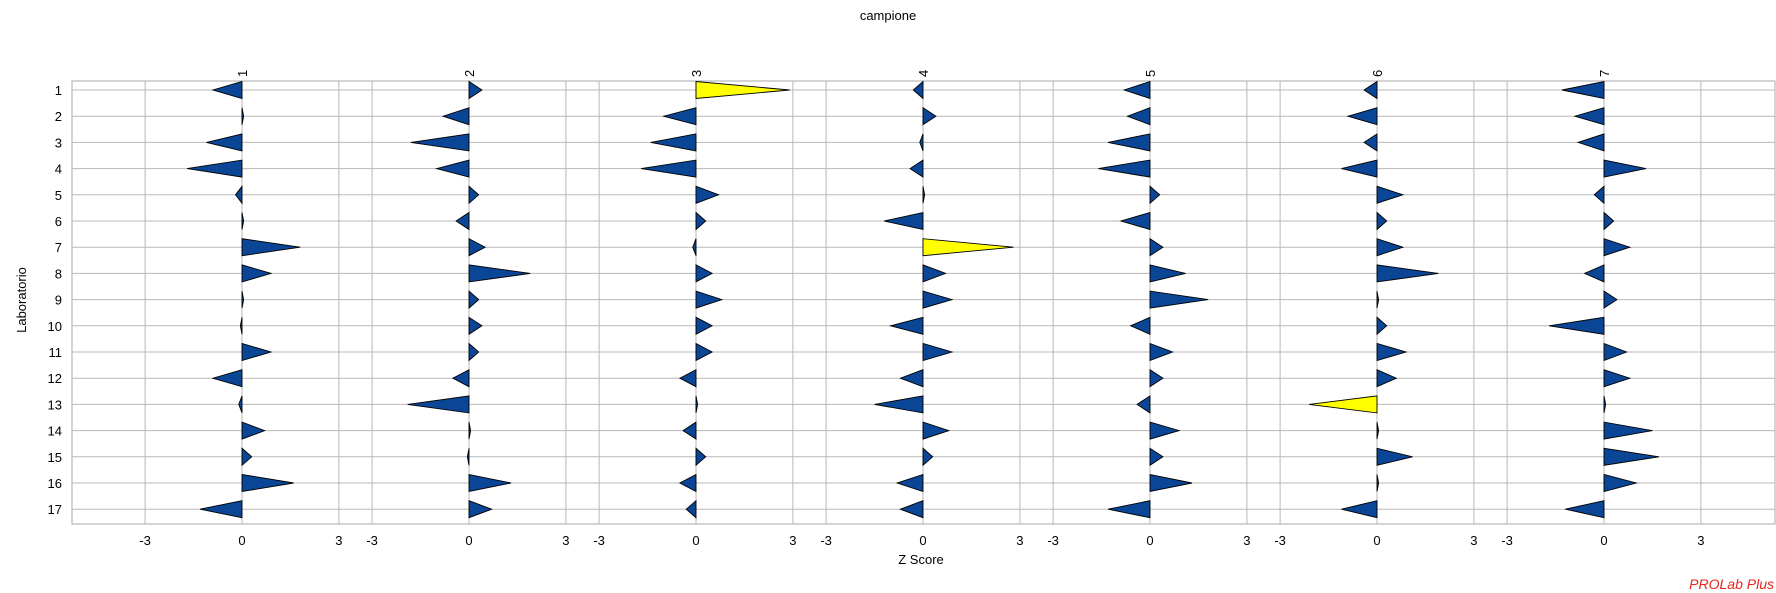 The width and height of the screenshot is (1776, 593). Describe the element at coordinates (58, 90) in the screenshot. I see `row-label: 1` at that location.